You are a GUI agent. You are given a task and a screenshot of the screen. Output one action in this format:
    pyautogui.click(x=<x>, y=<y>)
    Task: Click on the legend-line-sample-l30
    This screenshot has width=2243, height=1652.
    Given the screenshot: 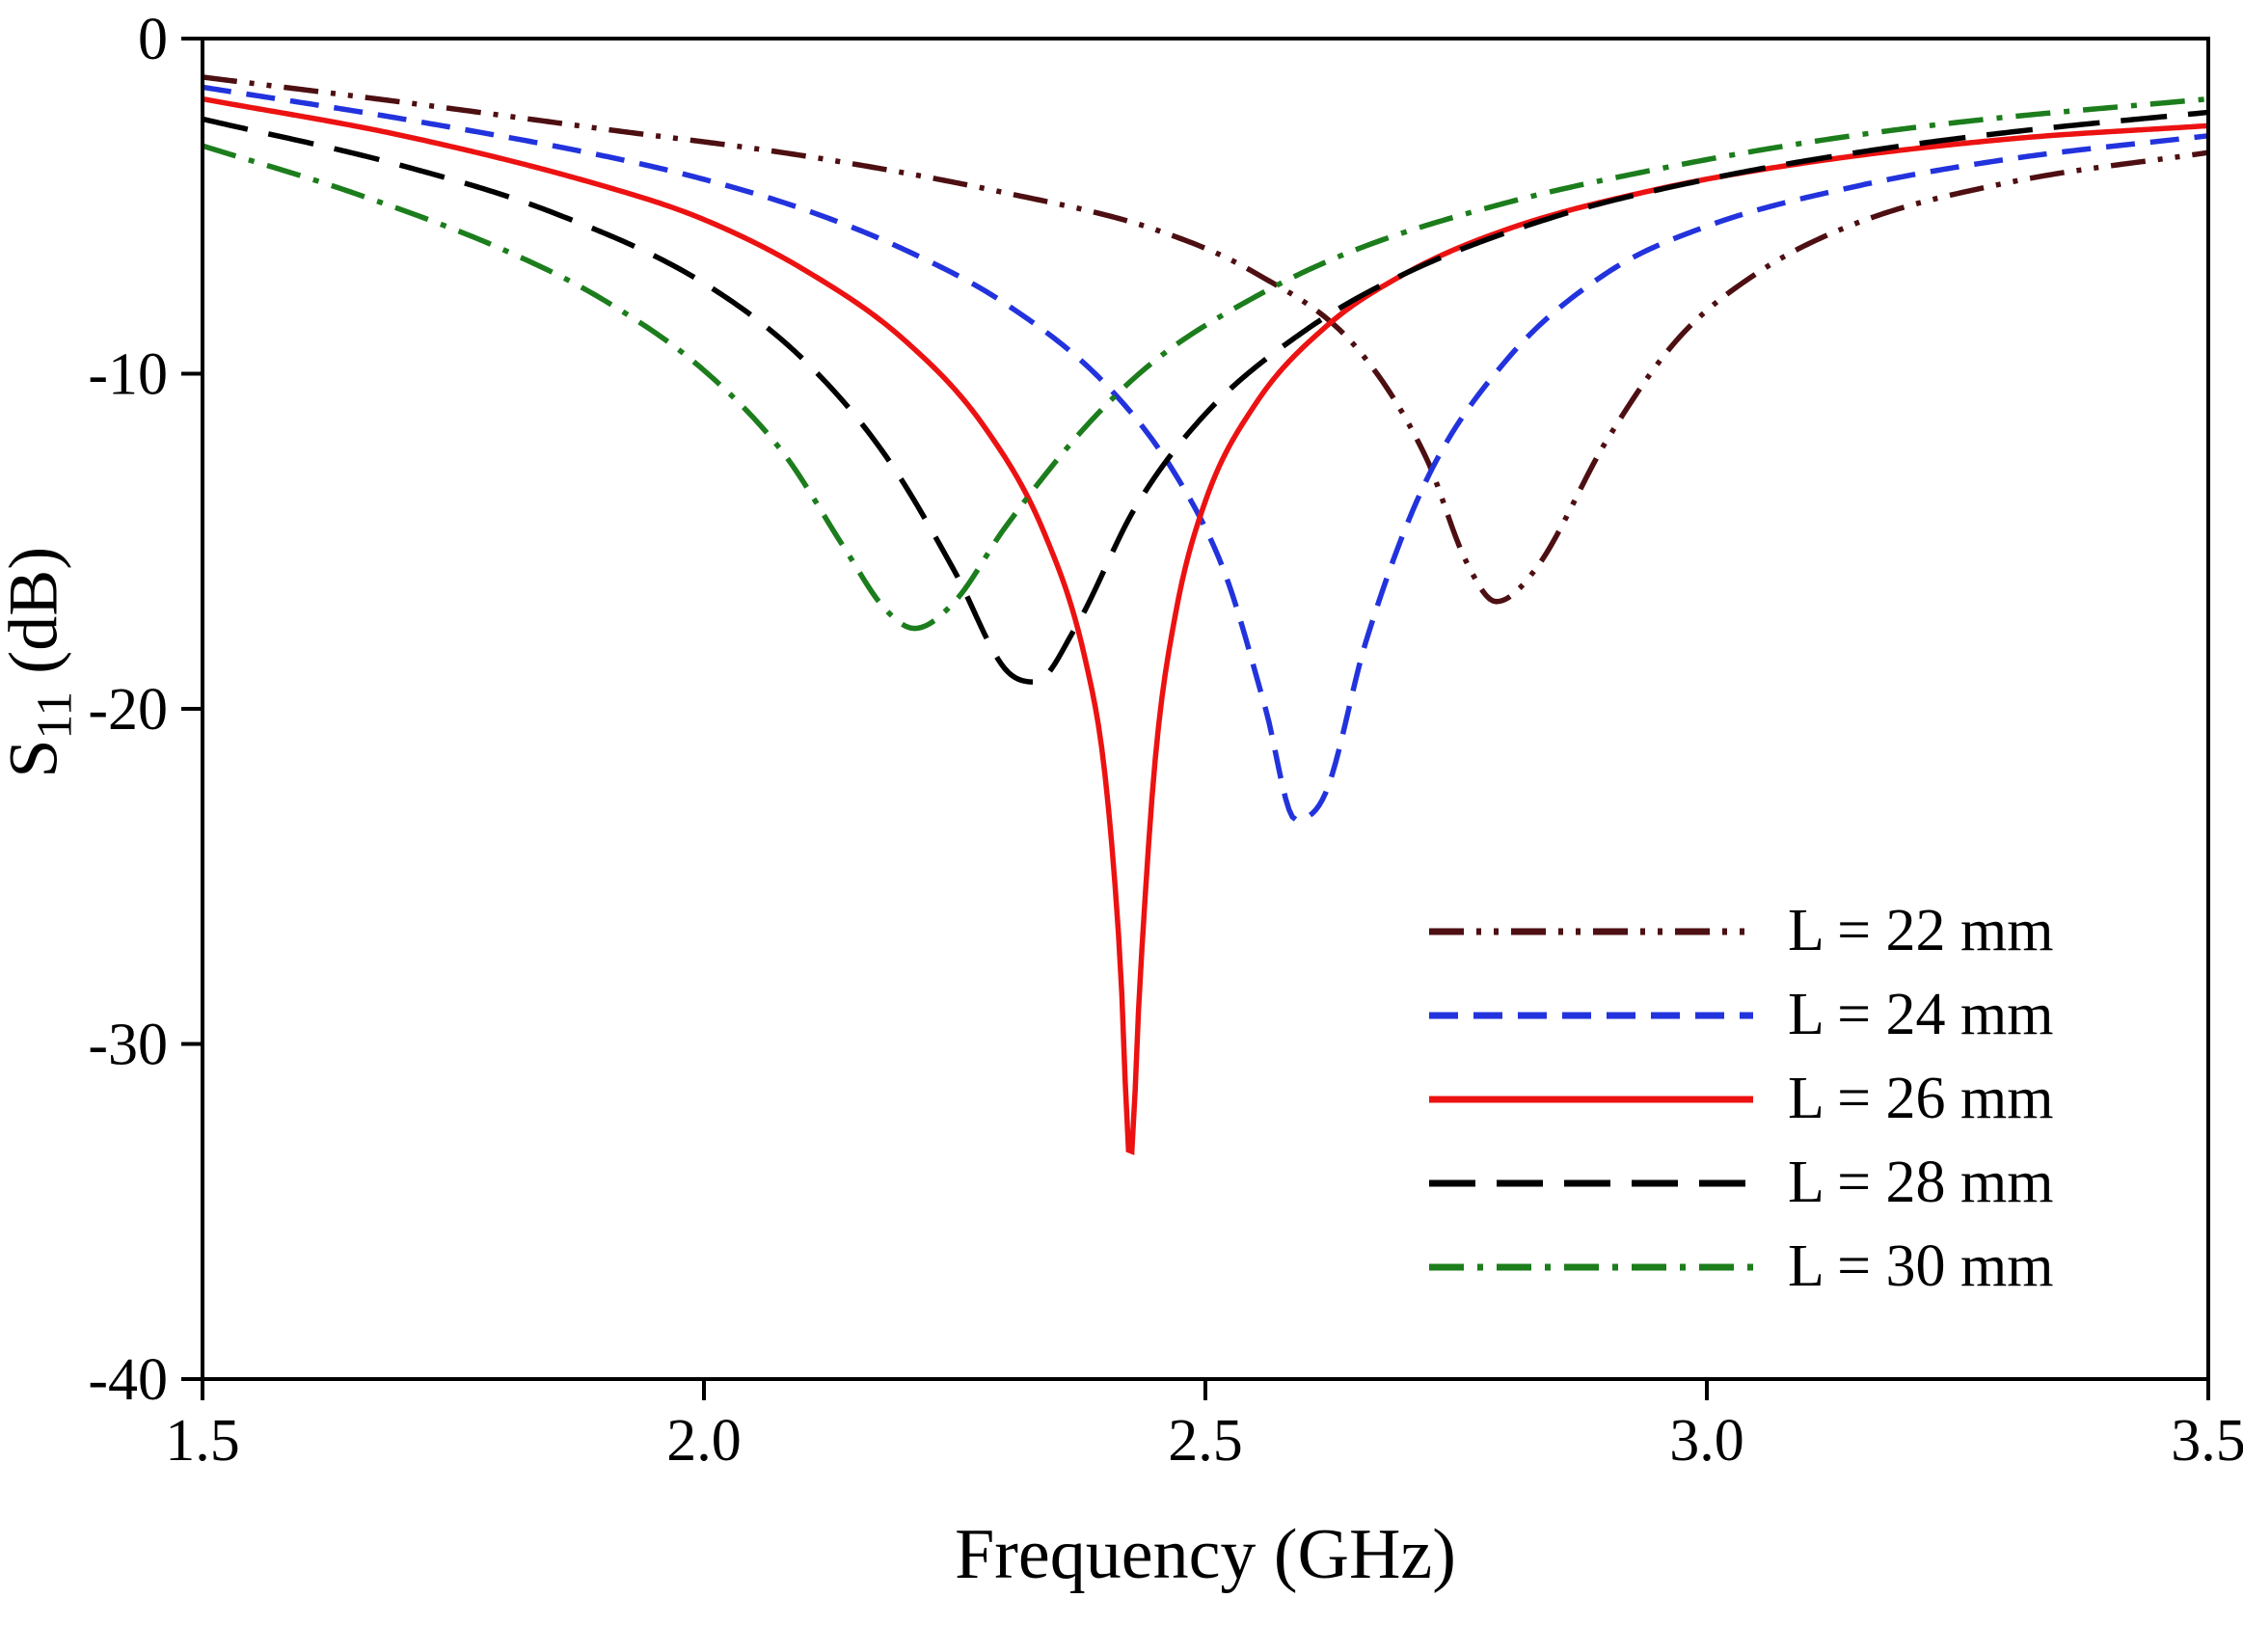 What is the action you would take?
    pyautogui.click(x=1591, y=1266)
    